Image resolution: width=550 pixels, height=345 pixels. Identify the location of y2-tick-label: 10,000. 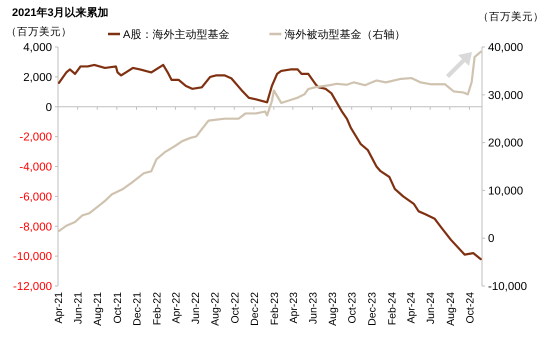
(506, 191).